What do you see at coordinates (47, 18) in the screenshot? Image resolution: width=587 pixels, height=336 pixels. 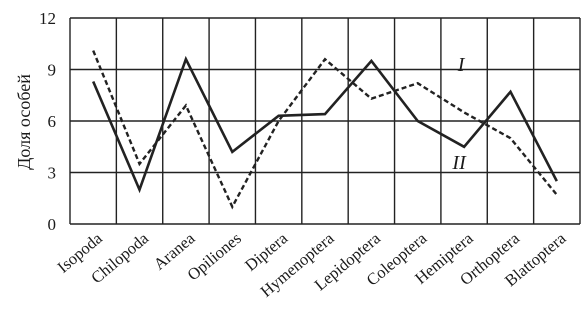 I see `y-tick-label: 12` at bounding box center [47, 18].